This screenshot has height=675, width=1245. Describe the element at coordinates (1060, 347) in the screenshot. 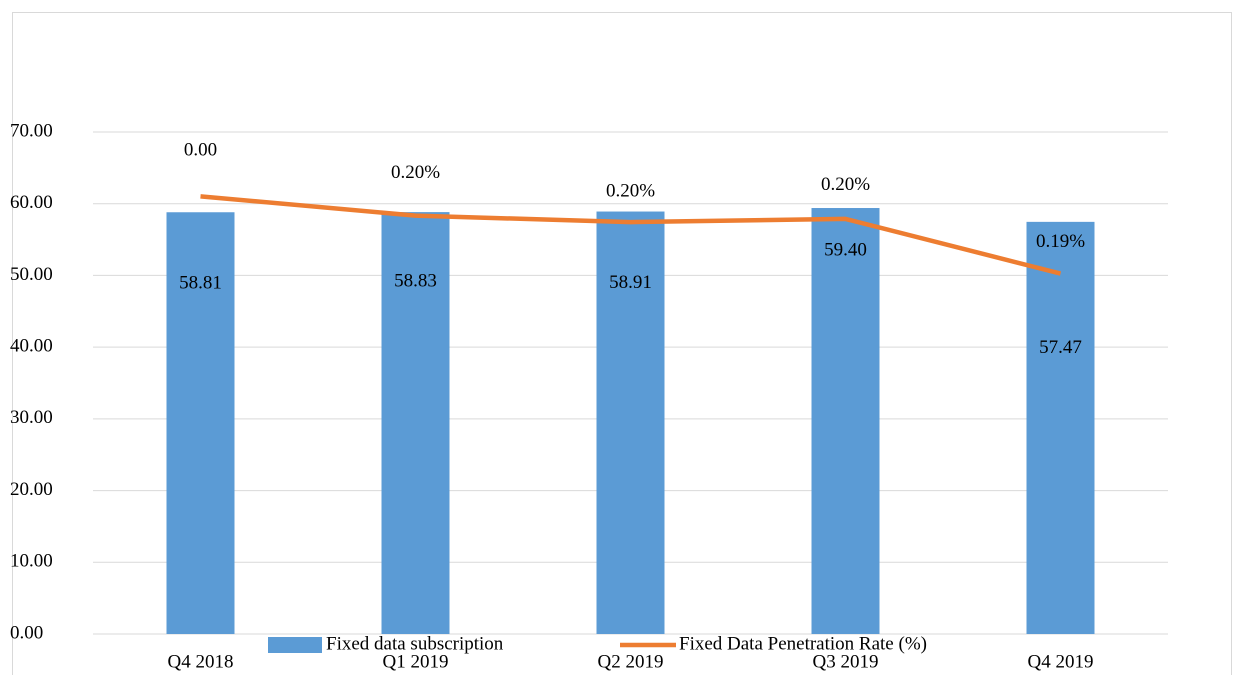

I see `bar-value-label: 57.47` at that location.